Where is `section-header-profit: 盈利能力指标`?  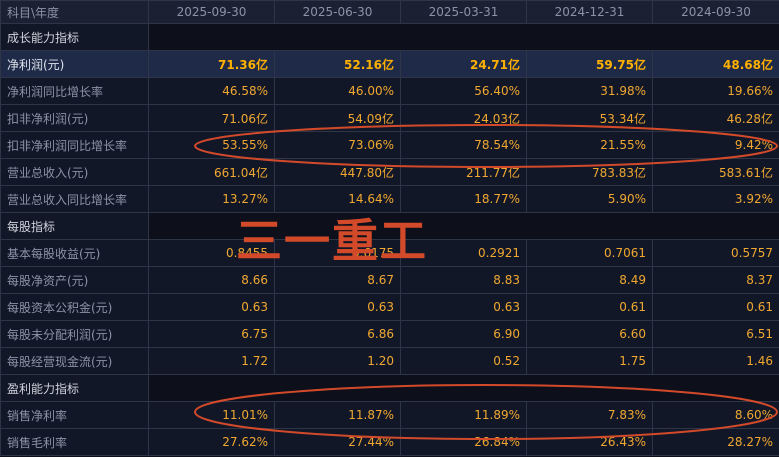
section-header-profit: 盈利能力指标 is located at coordinates (389, 388).